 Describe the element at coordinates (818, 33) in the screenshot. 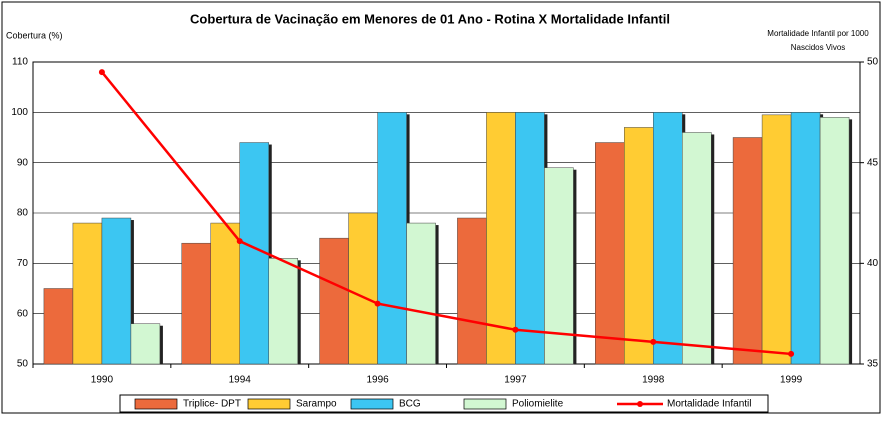

I see `y2-axis-label: Mortalidade Infantil por 1000` at that location.